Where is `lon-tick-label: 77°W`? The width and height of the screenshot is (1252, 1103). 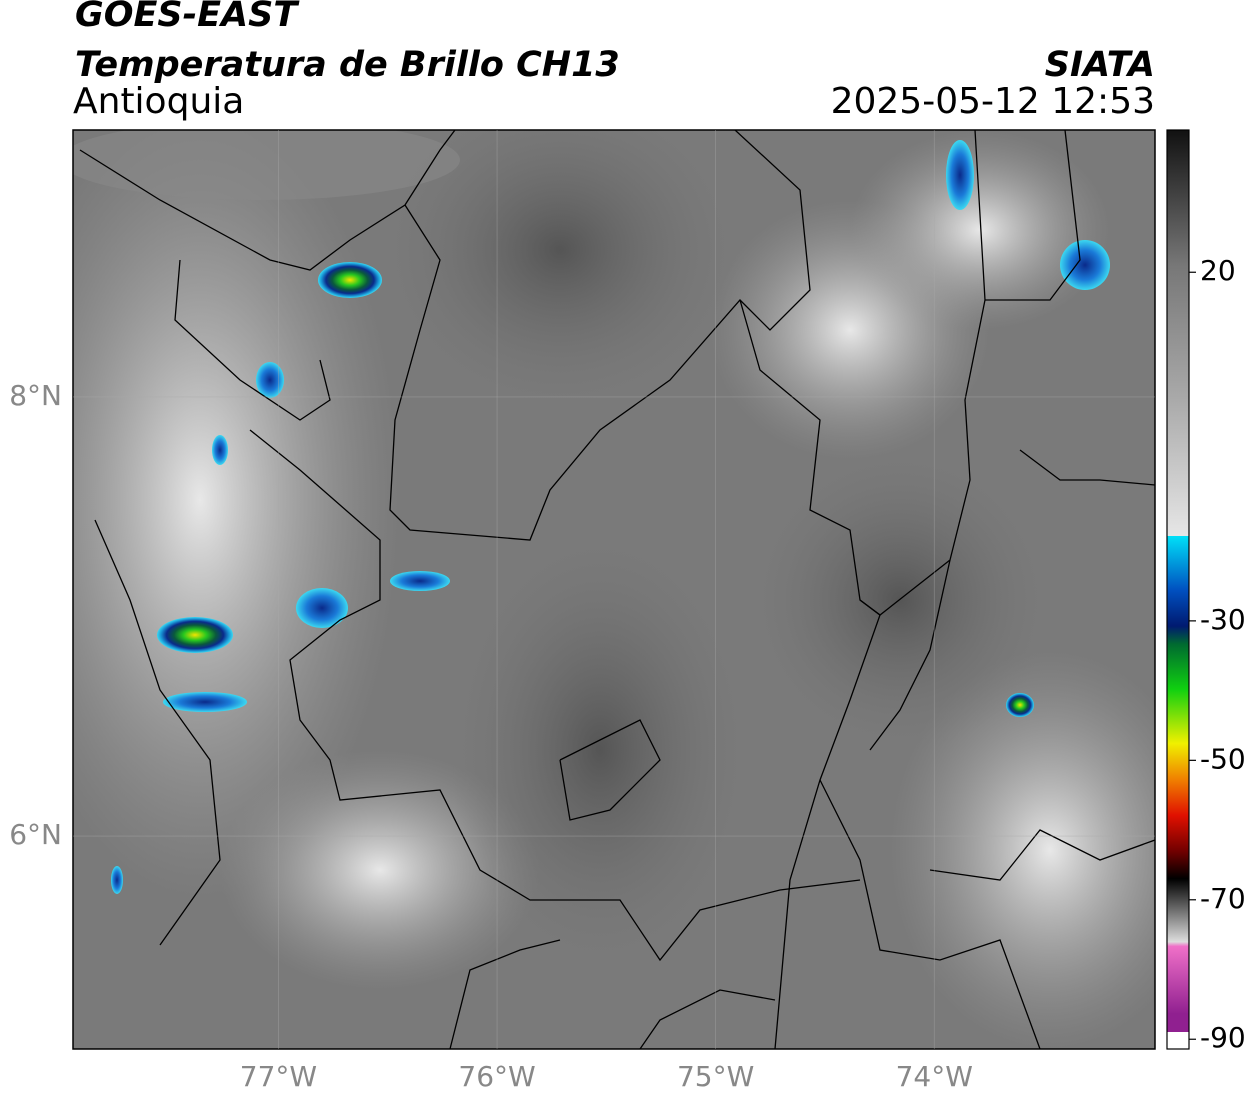
lon-tick-label: 77°W is located at coordinates (278, 1076).